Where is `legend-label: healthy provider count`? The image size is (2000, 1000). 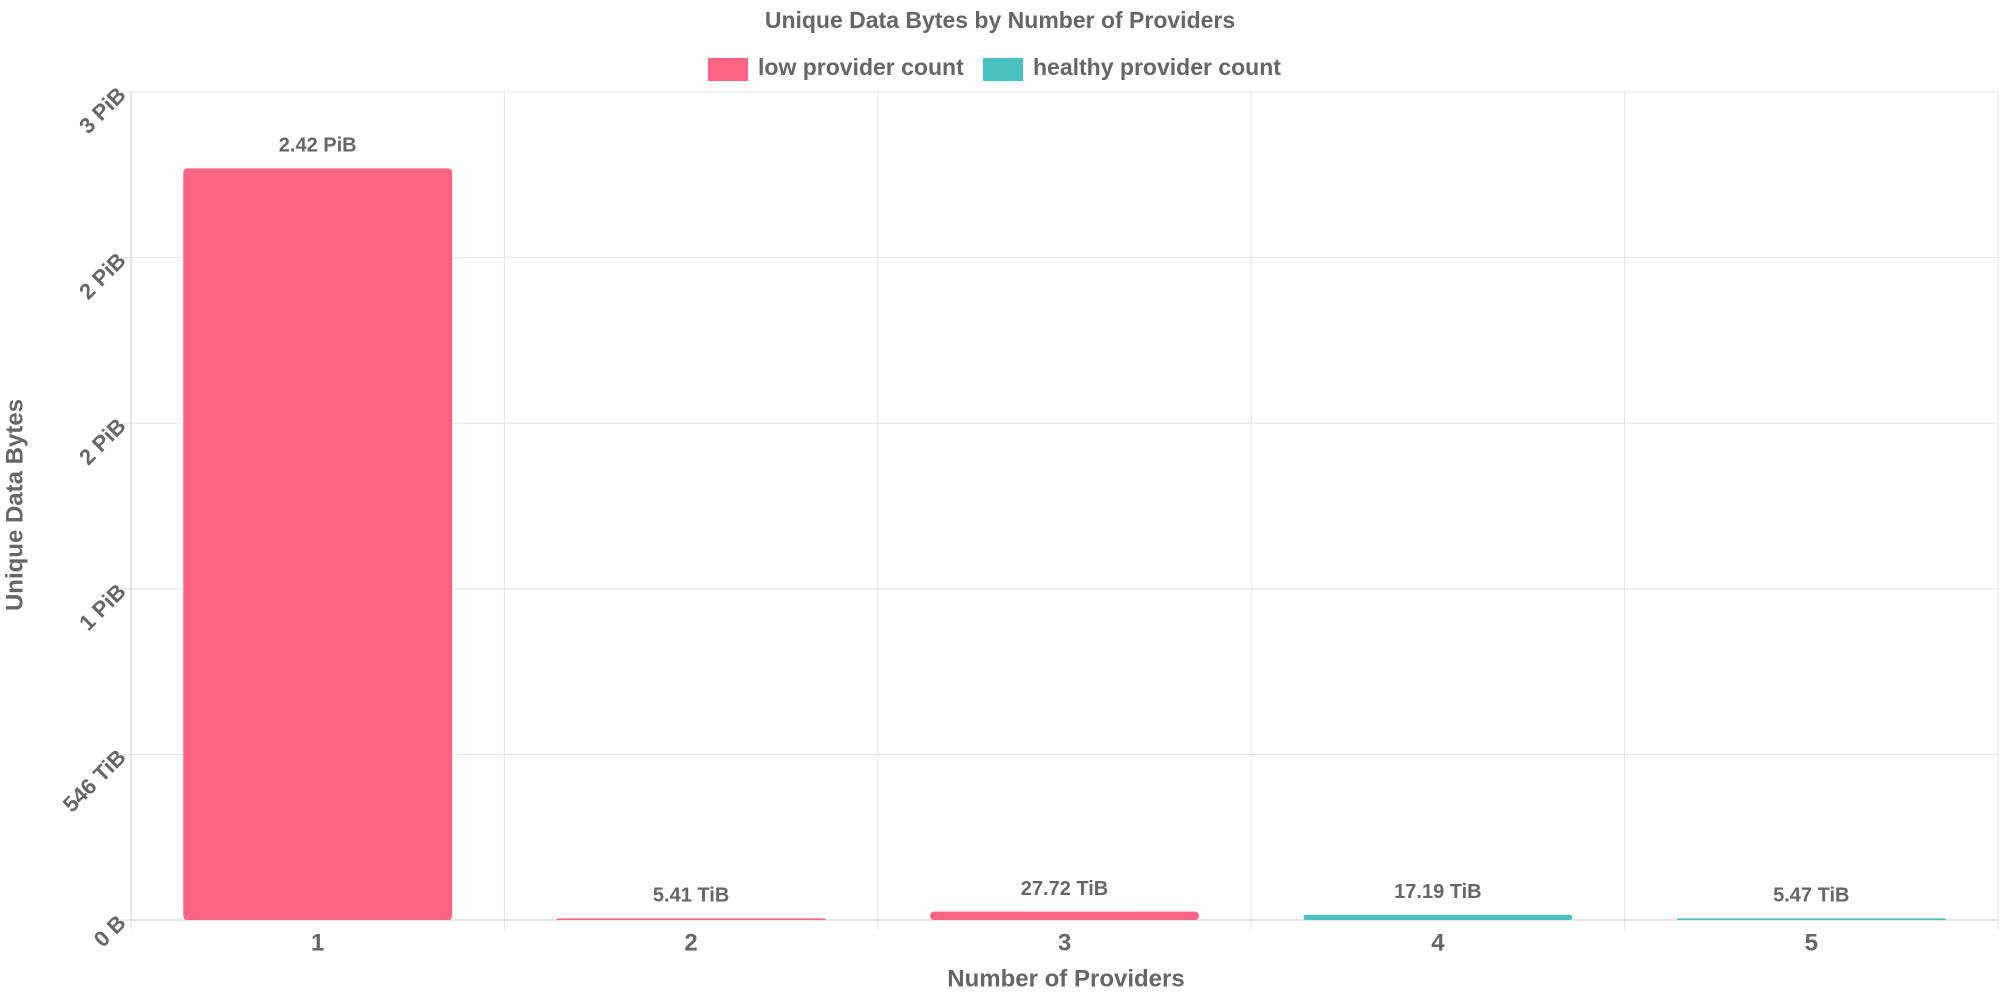 legend-label: healthy provider count is located at coordinates (1157, 67).